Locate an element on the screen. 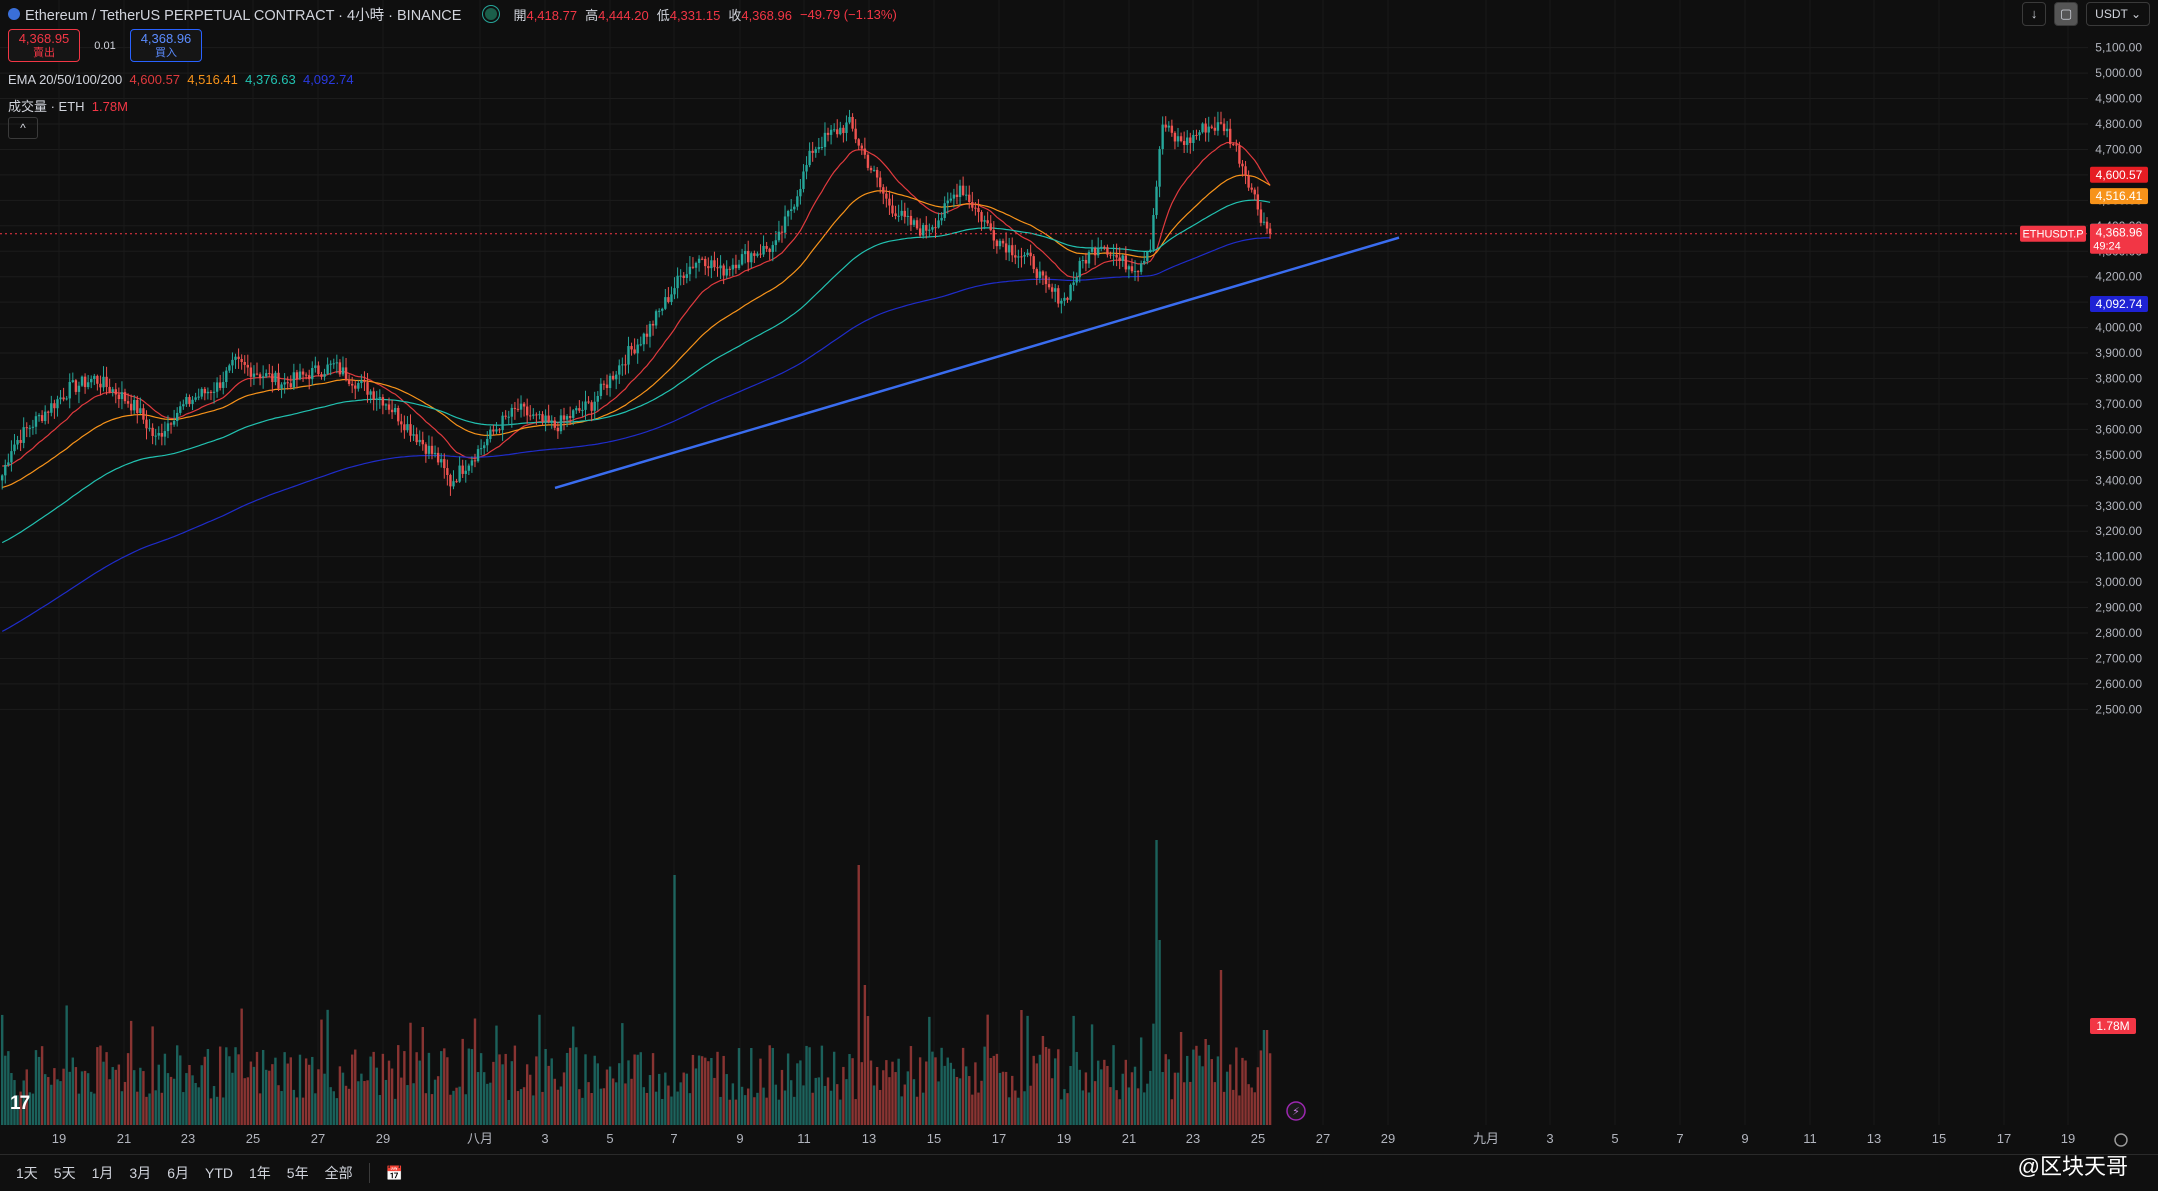  trendline is located at coordinates (977, 363).